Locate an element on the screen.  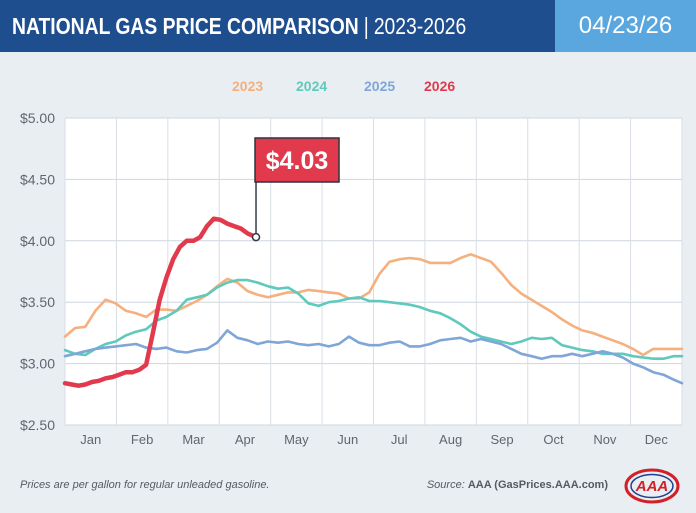
date-badge: 04/23/26 is located at coordinates (625, 26).